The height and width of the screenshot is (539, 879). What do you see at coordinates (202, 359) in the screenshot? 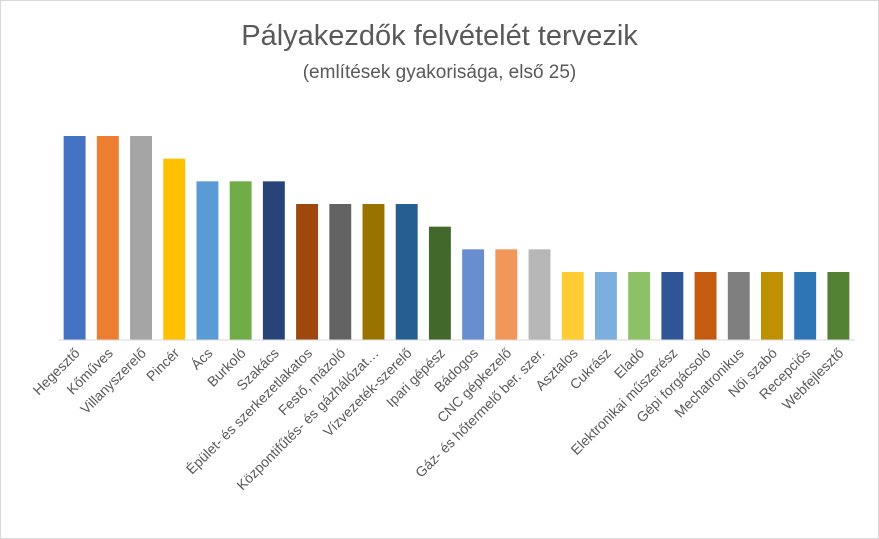
I see `x-tick-label: Ács` at bounding box center [202, 359].